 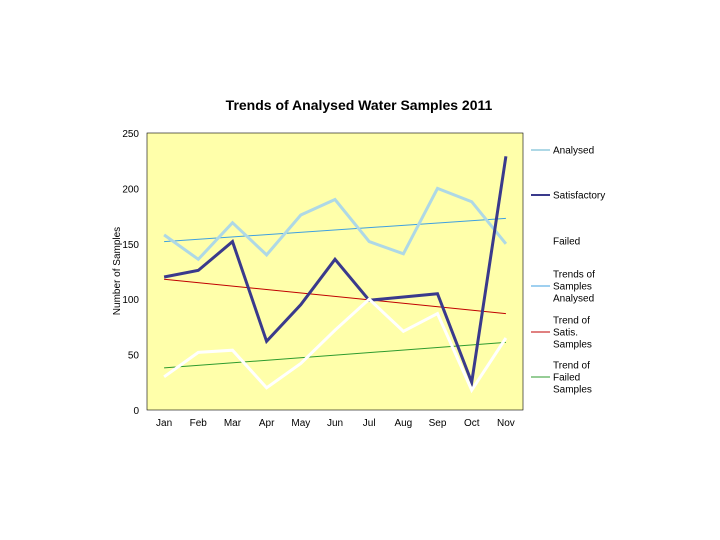 I want to click on x-tick-label: Aug, so click(x=403, y=423).